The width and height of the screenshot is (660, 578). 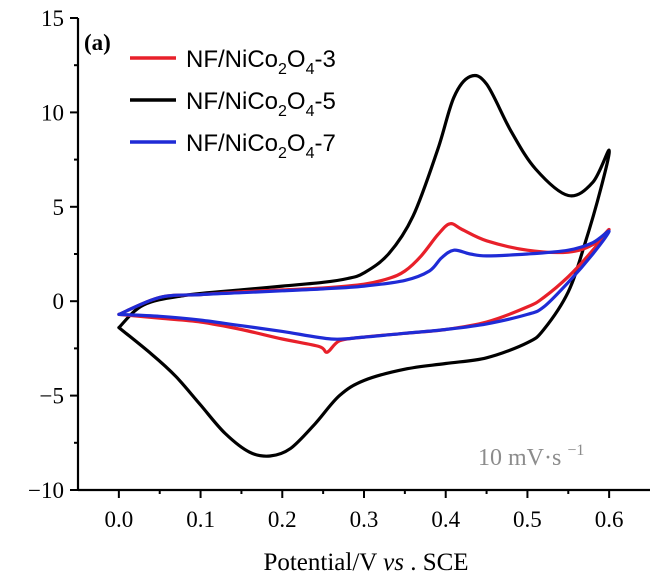 What do you see at coordinates (59, 301) in the screenshot?
I see `y-tick-label: 0` at bounding box center [59, 301].